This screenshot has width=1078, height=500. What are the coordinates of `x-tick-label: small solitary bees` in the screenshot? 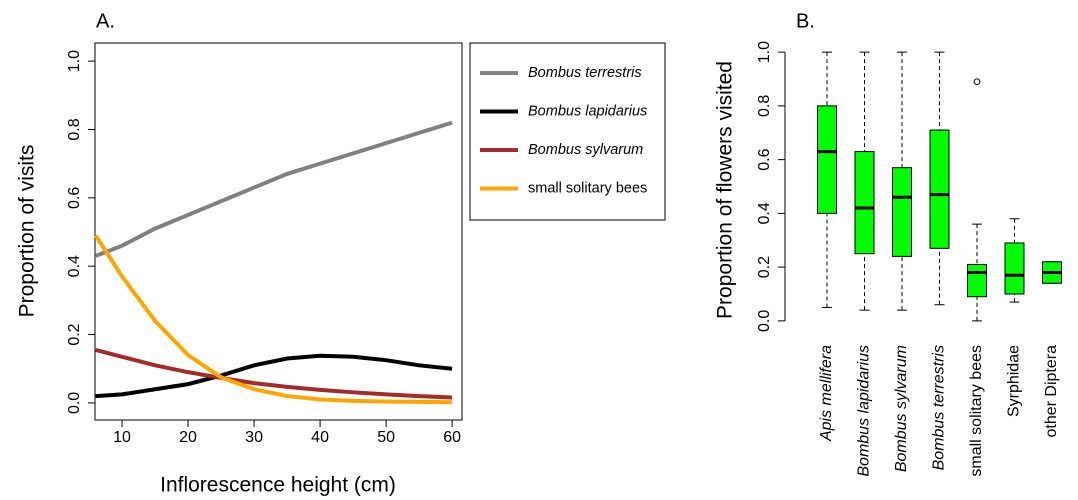 It's located at (976, 411).